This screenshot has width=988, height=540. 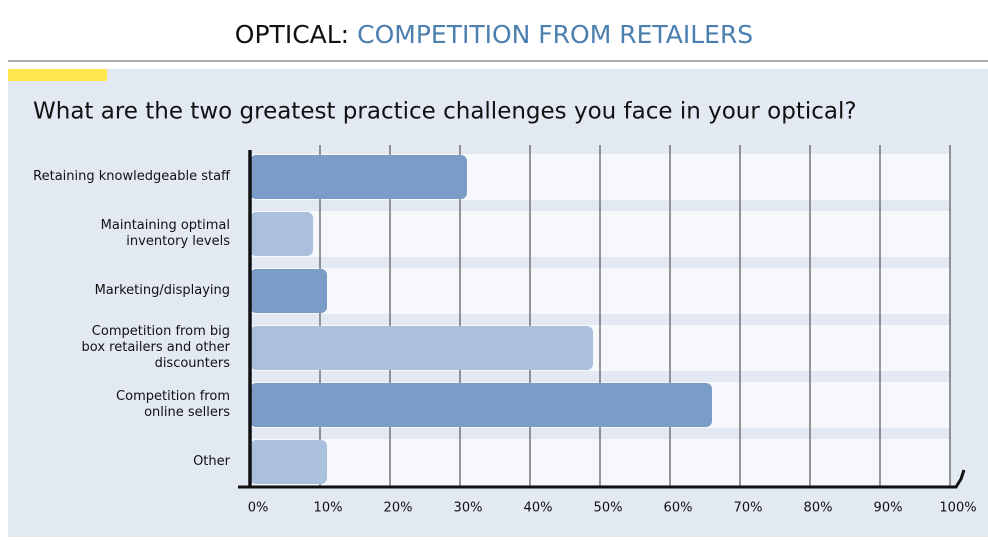 I want to click on x-axis, so click(x=602, y=479).